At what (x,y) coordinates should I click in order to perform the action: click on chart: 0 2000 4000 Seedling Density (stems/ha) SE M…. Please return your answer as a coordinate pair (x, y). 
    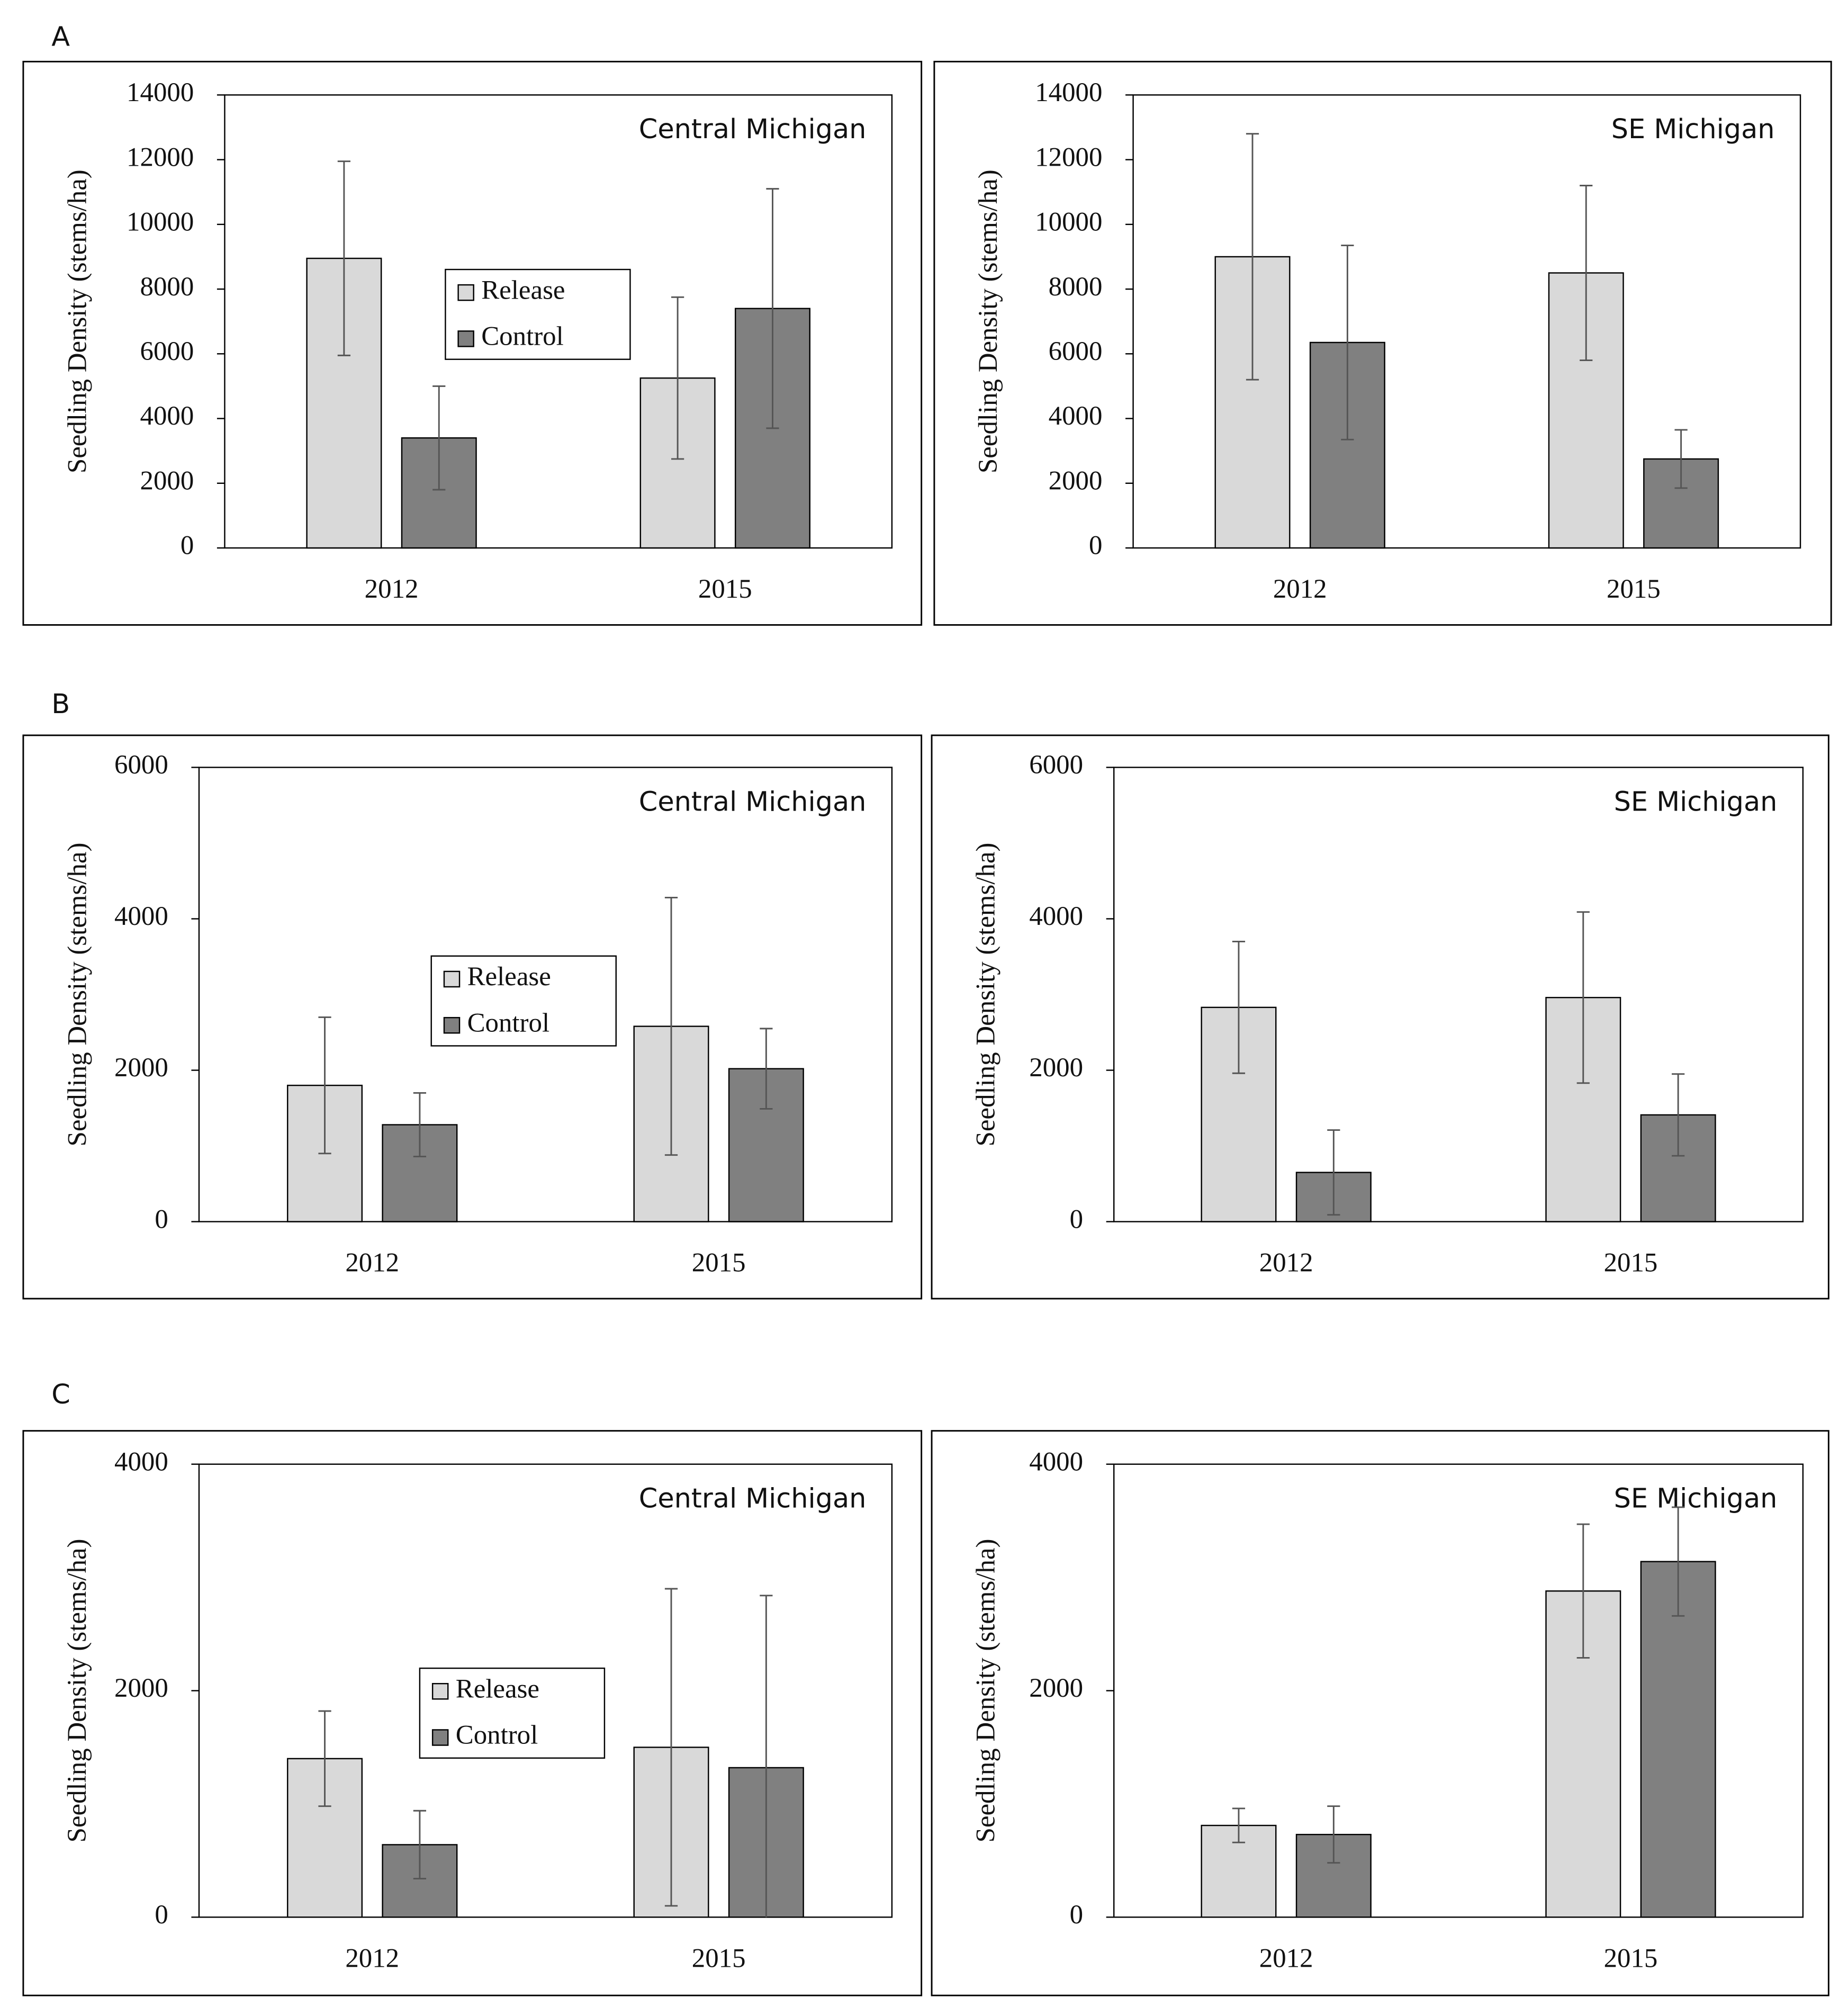
    Looking at the image, I should click on (1380, 1713).